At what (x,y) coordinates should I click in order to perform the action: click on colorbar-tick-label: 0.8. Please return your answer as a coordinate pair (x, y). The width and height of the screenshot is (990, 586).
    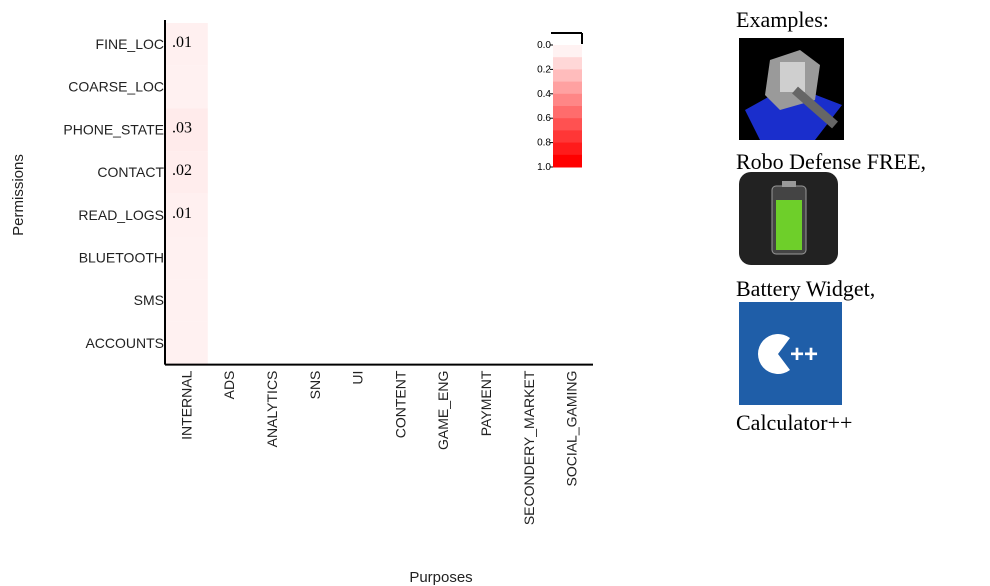
    Looking at the image, I should click on (544, 143).